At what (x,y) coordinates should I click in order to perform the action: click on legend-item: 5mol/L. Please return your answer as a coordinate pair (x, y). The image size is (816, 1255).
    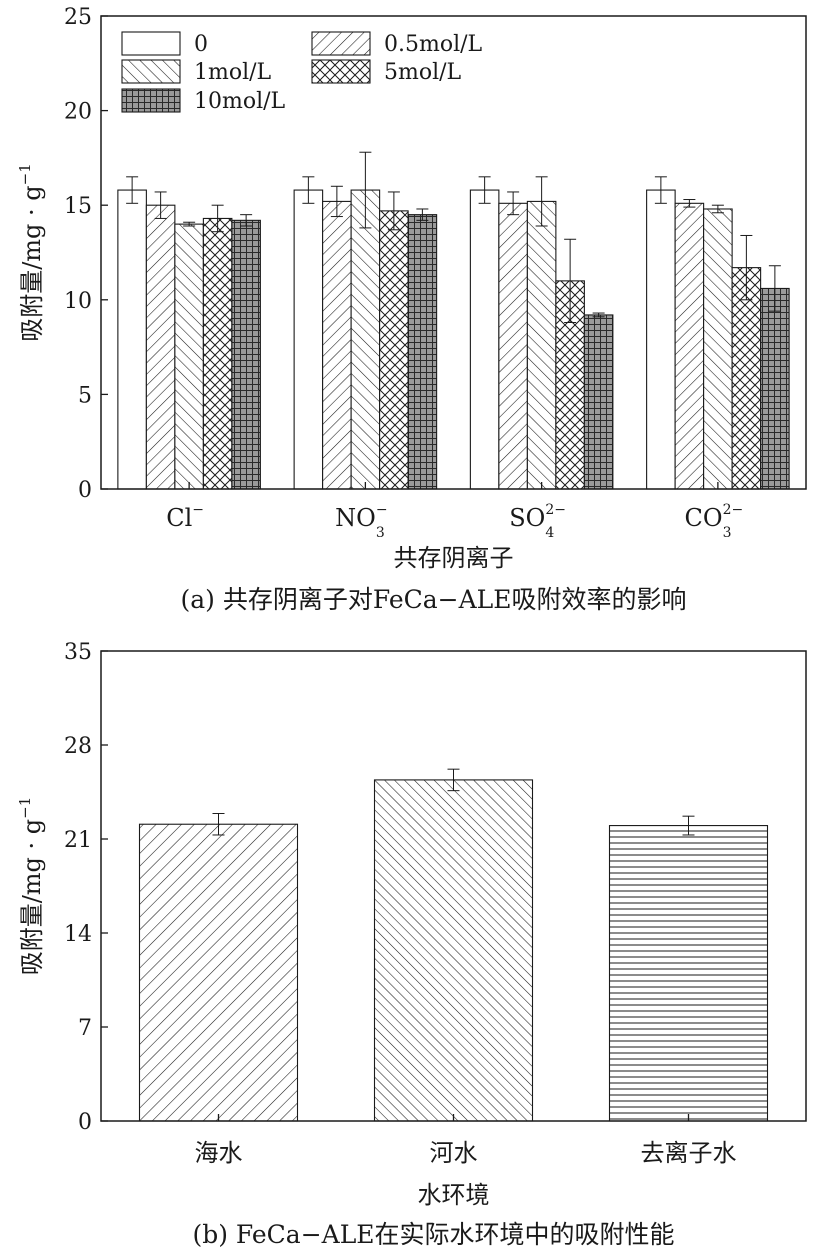
    Looking at the image, I should click on (386, 72).